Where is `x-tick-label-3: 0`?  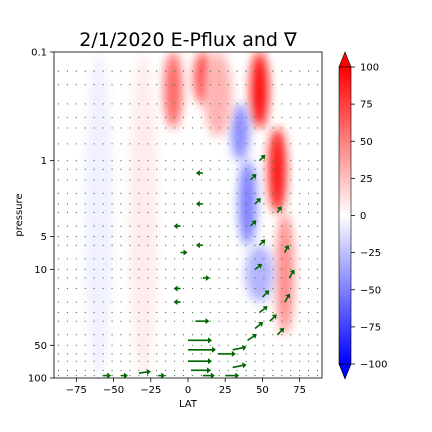 x-tick-label-3: 0 is located at coordinates (188, 390).